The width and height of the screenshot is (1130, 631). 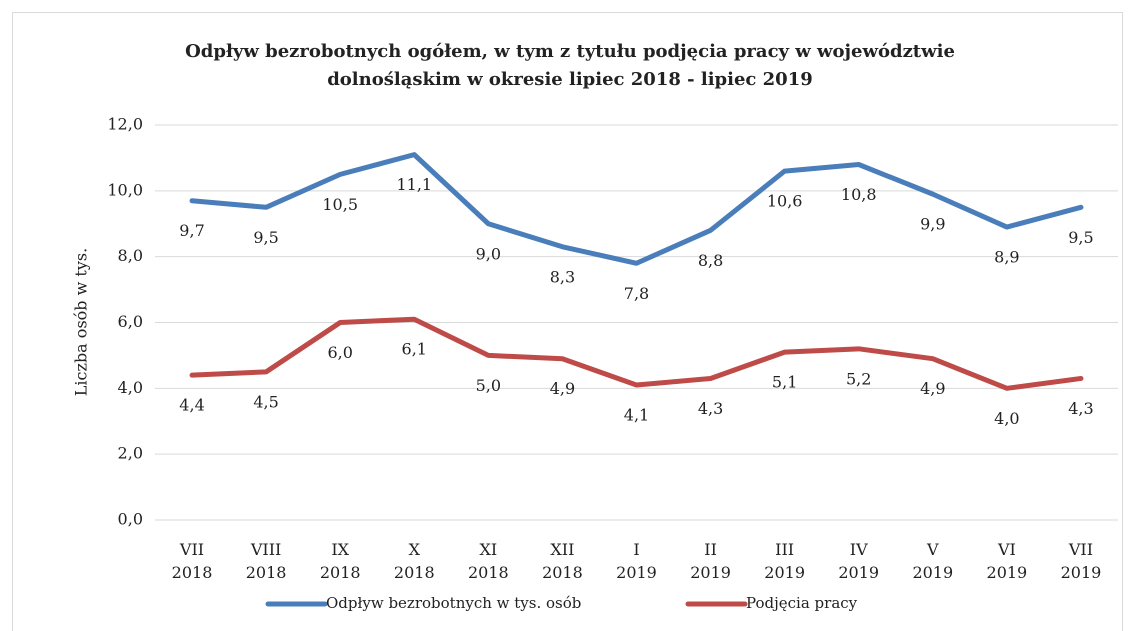 I want to click on data-label: 4,1, so click(x=636, y=415).